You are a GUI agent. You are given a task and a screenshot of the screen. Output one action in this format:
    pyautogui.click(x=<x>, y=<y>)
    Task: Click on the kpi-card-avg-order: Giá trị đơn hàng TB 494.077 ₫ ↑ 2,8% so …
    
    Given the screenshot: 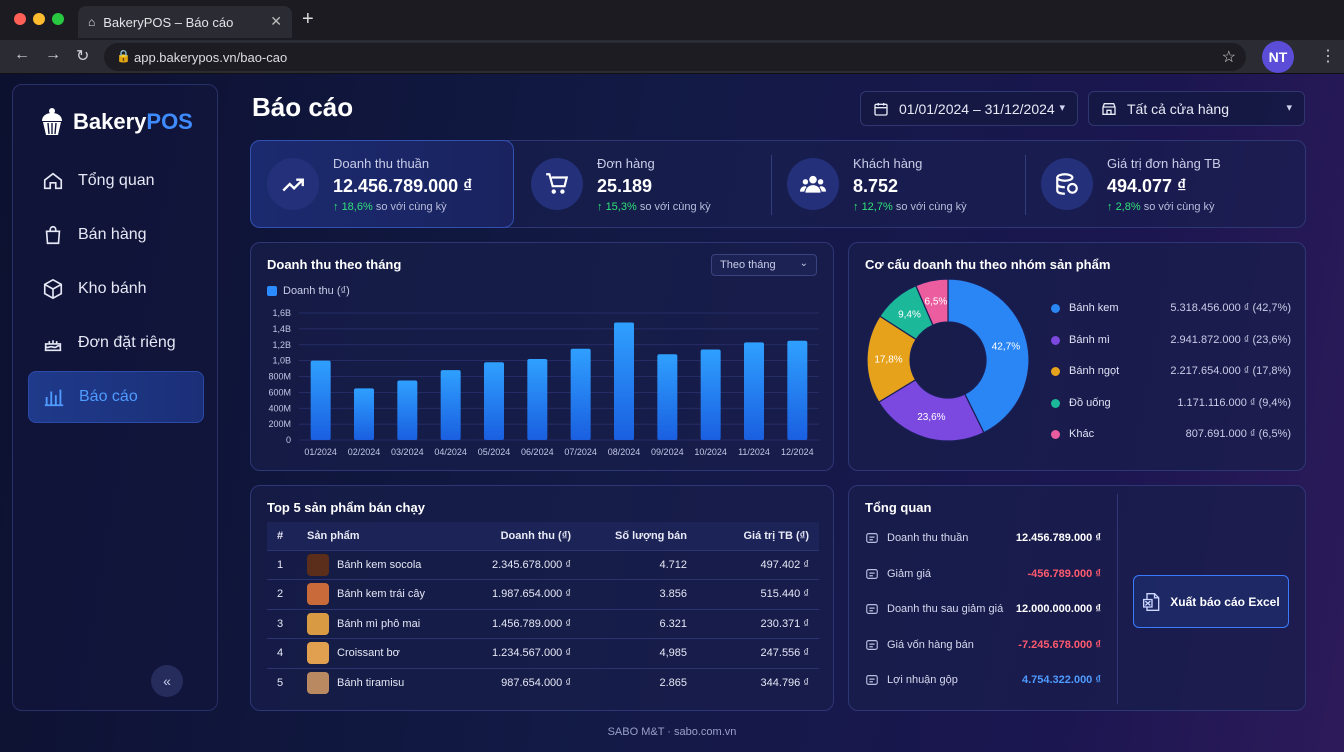 What is the action you would take?
    pyautogui.click(x=1157, y=184)
    